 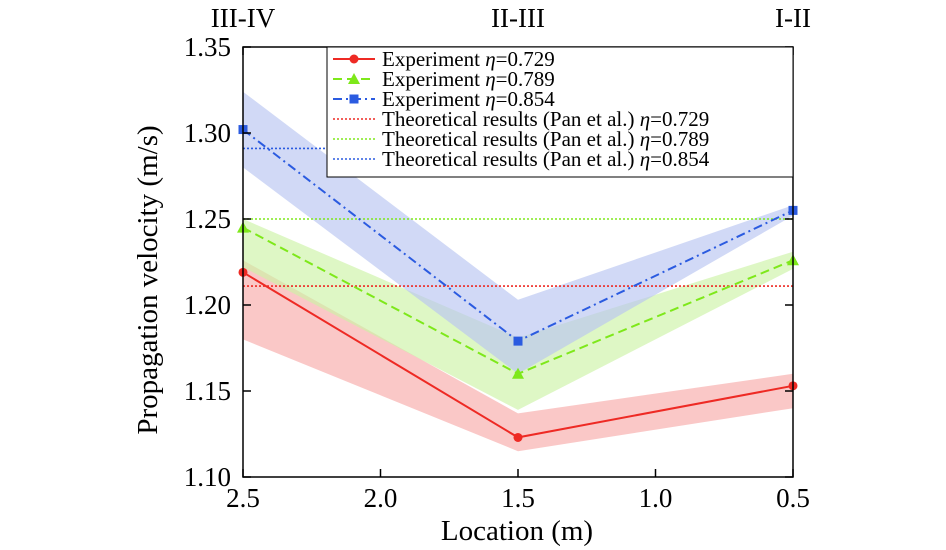 What do you see at coordinates (545, 139) in the screenshot?
I see `legend-label-4: Theoretical results (Pan et al.) η=0.789` at bounding box center [545, 139].